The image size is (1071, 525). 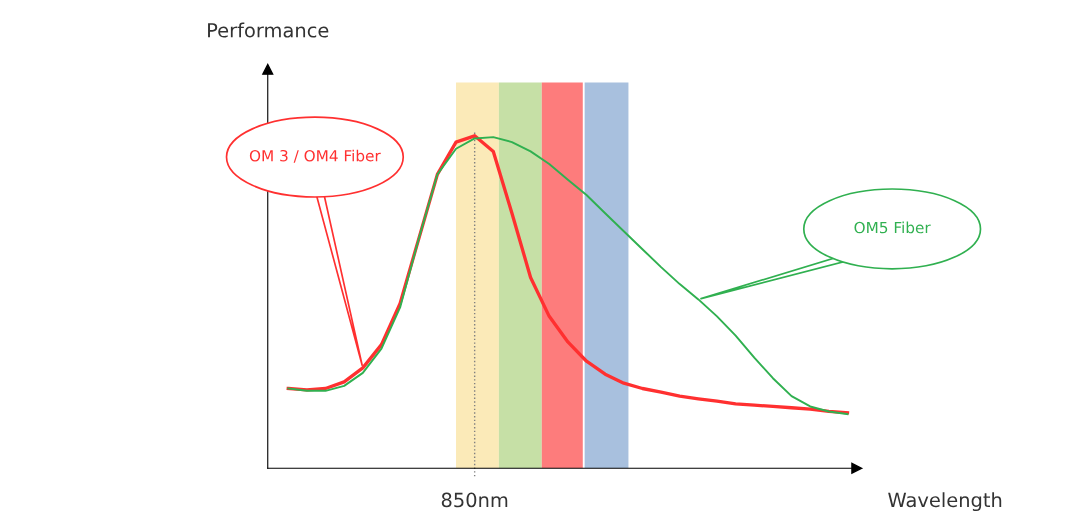 I want to click on text: OM5 Fiber, so click(x=892, y=227).